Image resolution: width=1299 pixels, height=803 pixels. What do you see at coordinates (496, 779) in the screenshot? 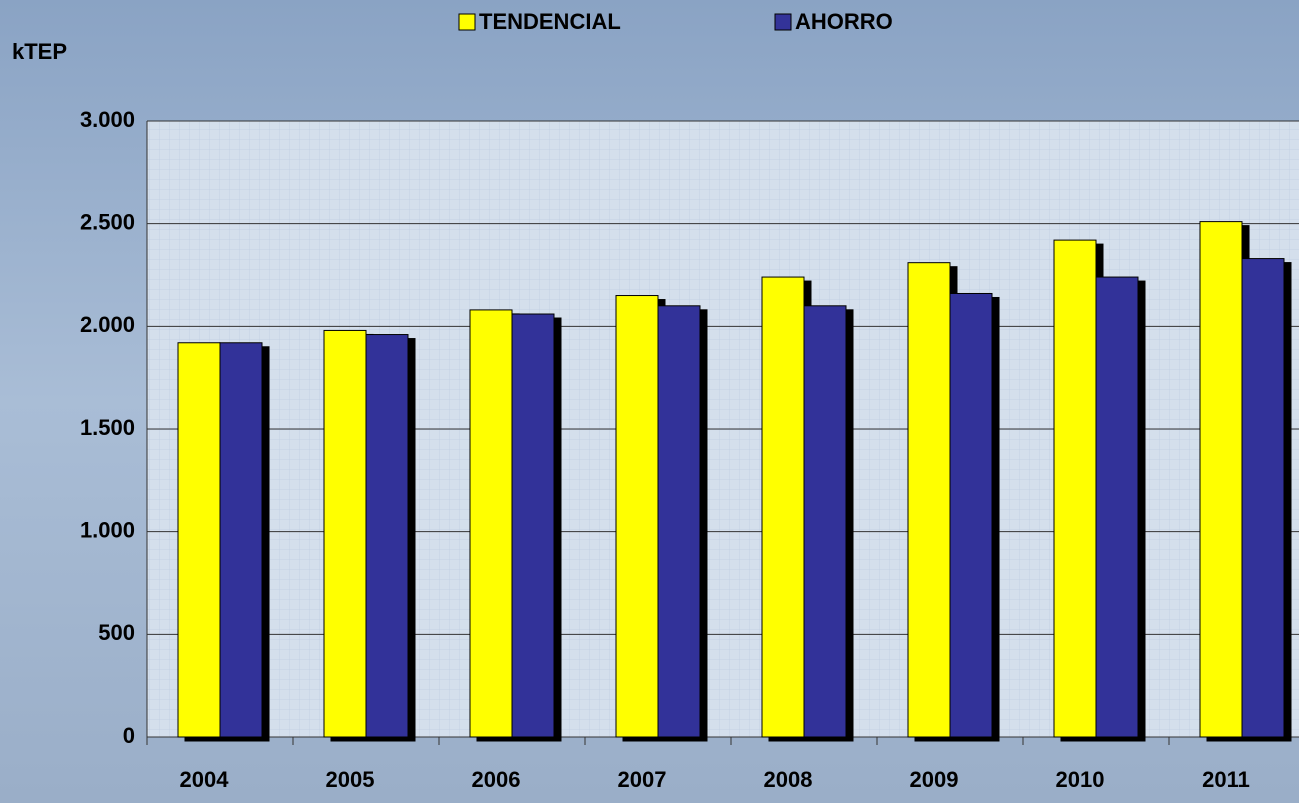
I see `x-tick-label: 2006` at bounding box center [496, 779].